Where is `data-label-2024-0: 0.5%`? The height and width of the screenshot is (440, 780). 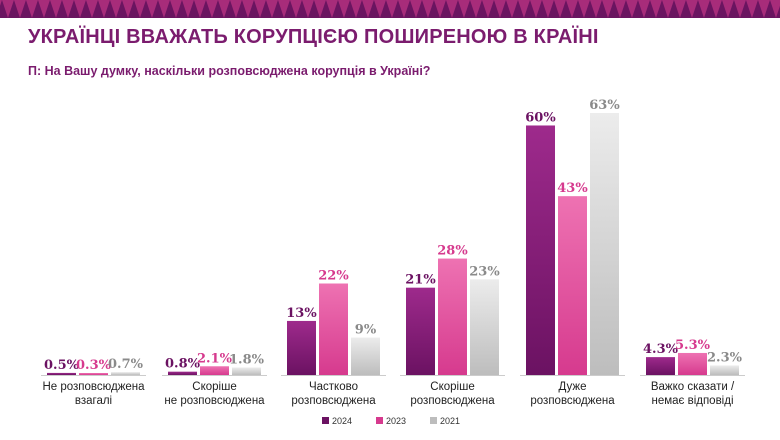
data-label-2024-0: 0.5% is located at coordinates (62, 365).